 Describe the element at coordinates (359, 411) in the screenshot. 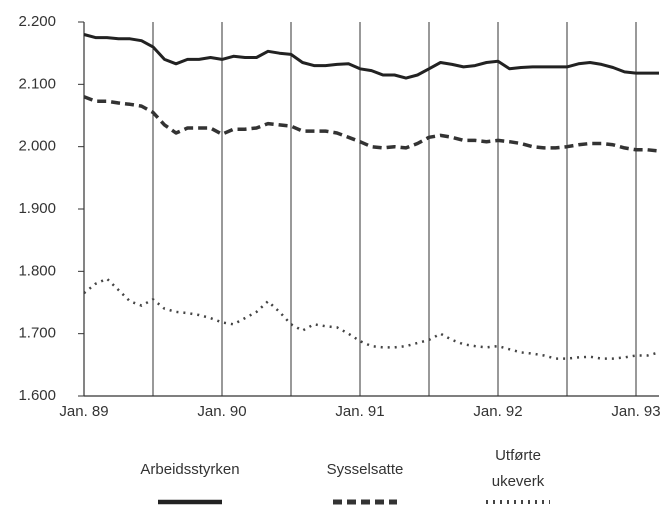

I see `x-tick-label: Jan. 91` at that location.